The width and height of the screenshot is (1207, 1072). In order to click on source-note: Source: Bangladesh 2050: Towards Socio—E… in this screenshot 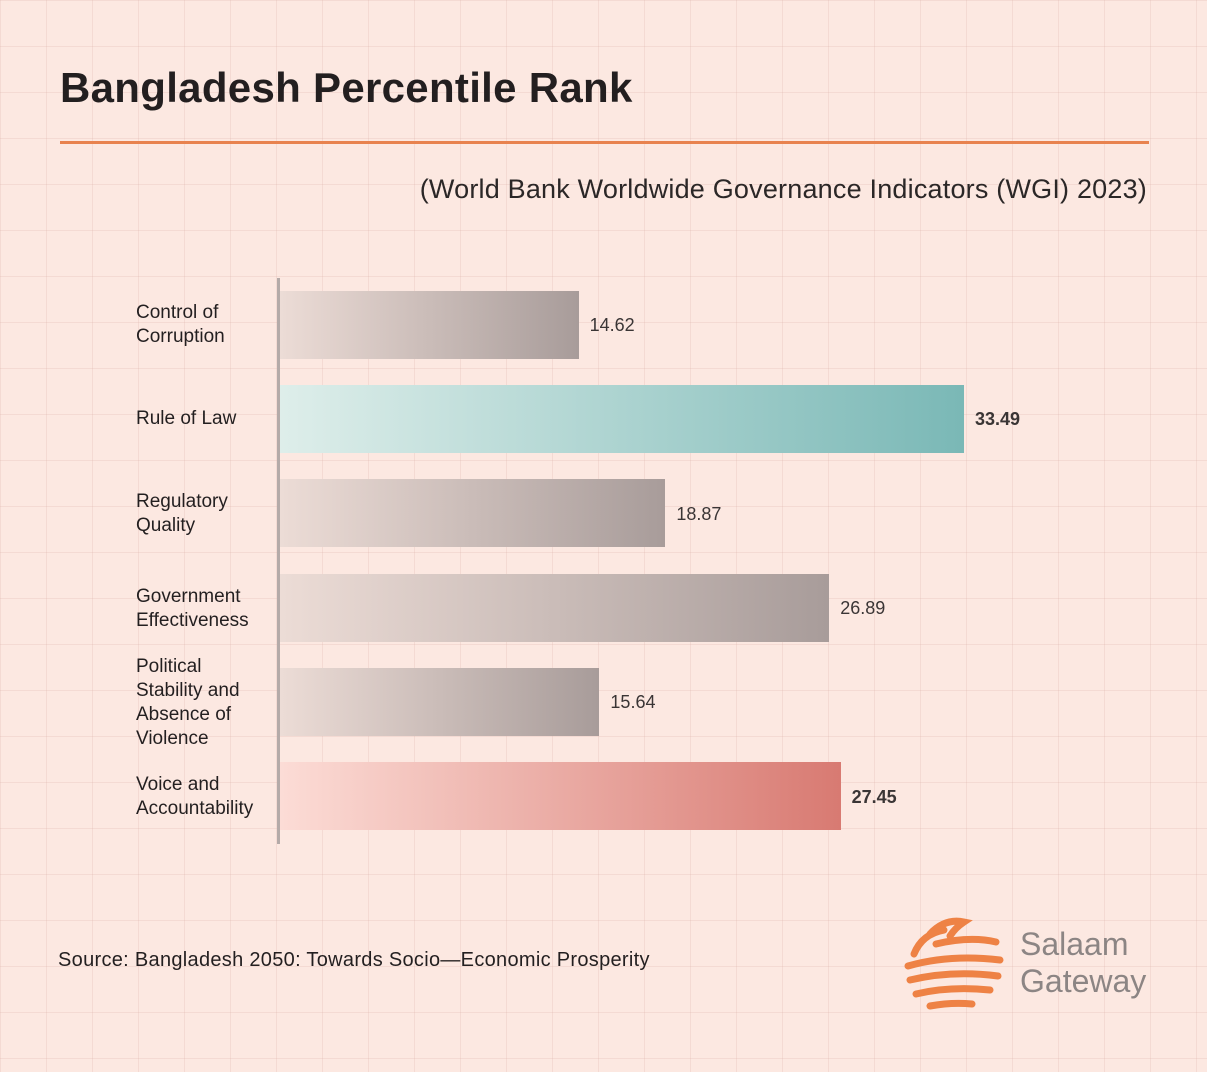, I will do `click(354, 960)`.